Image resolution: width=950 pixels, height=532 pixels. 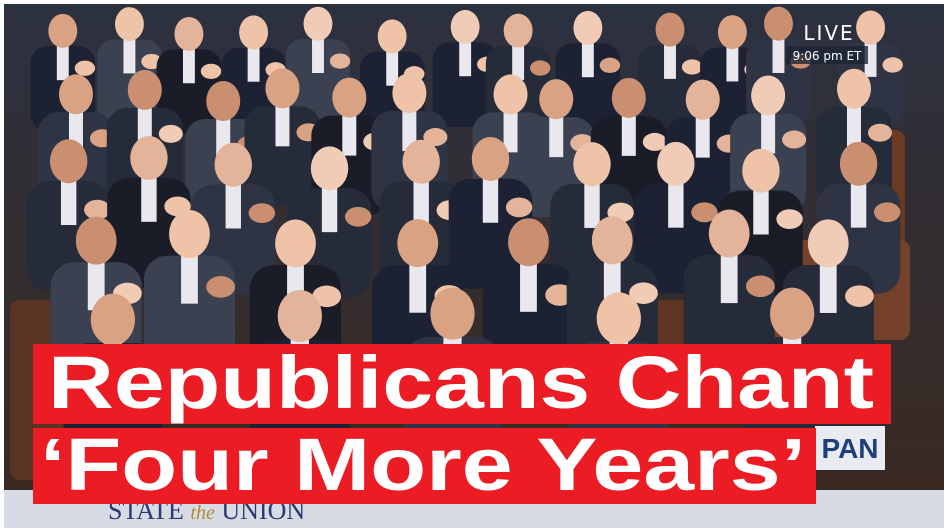 I want to click on network-logo: PAN, so click(x=849, y=448).